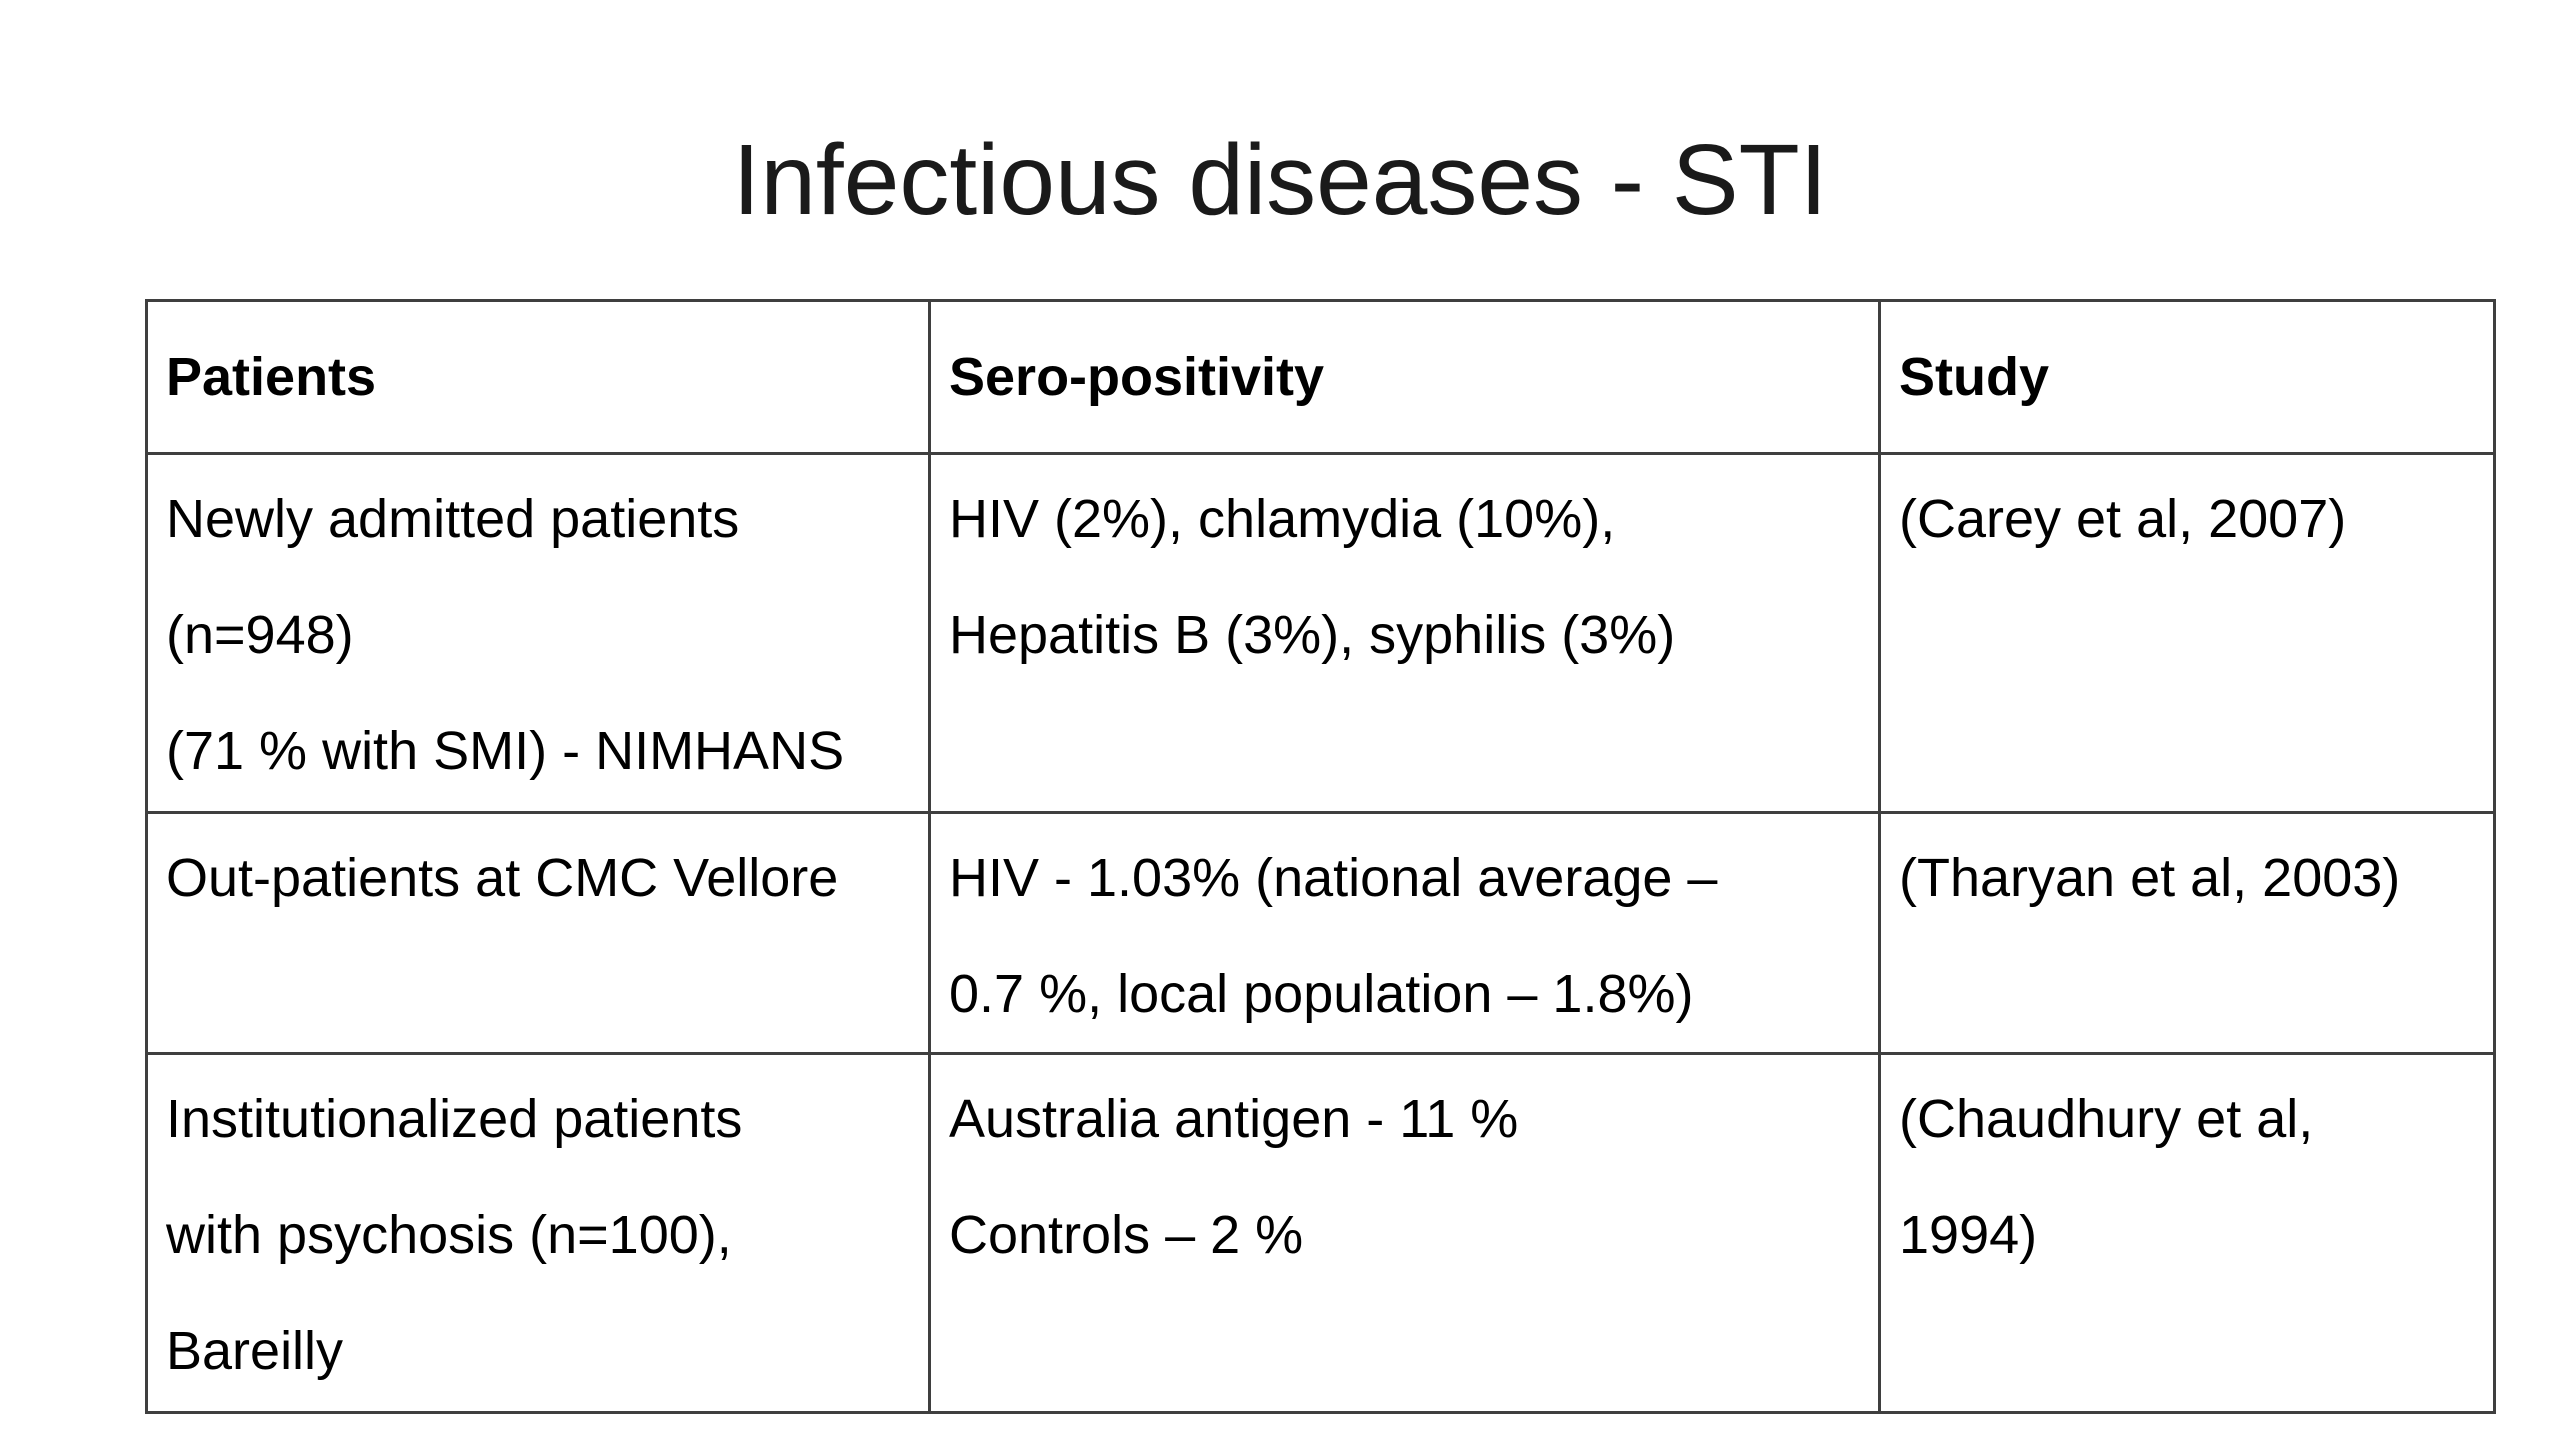  I want to click on cell-text-line: Controls – 2 %, so click(1126, 1235).